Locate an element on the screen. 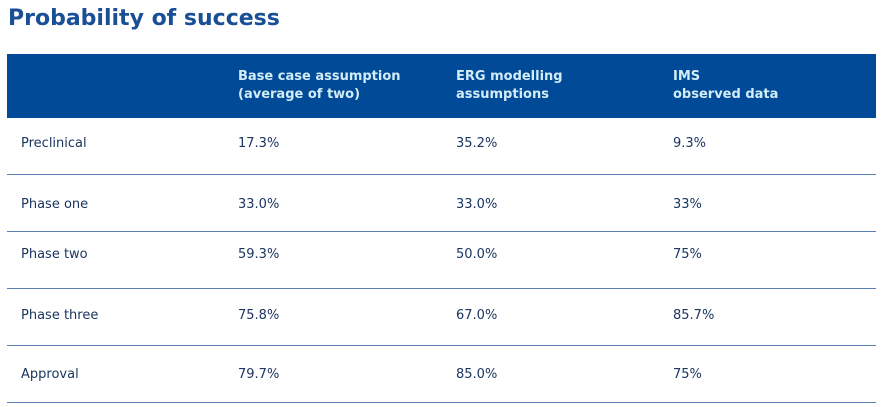 The width and height of the screenshot is (889, 407). base-case-cell: 79.7% is located at coordinates (259, 374).